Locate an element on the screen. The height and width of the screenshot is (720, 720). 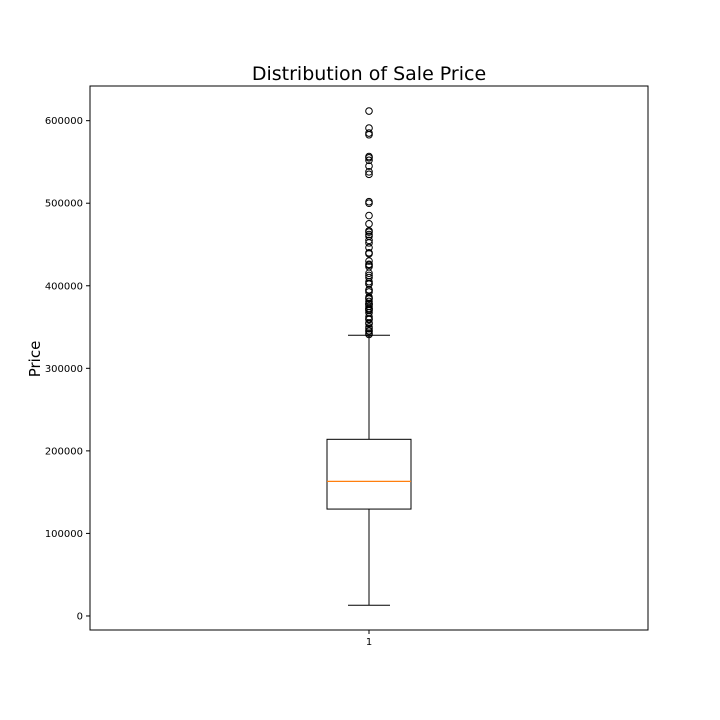
y-tick-label: 0 is located at coordinates (80, 616).